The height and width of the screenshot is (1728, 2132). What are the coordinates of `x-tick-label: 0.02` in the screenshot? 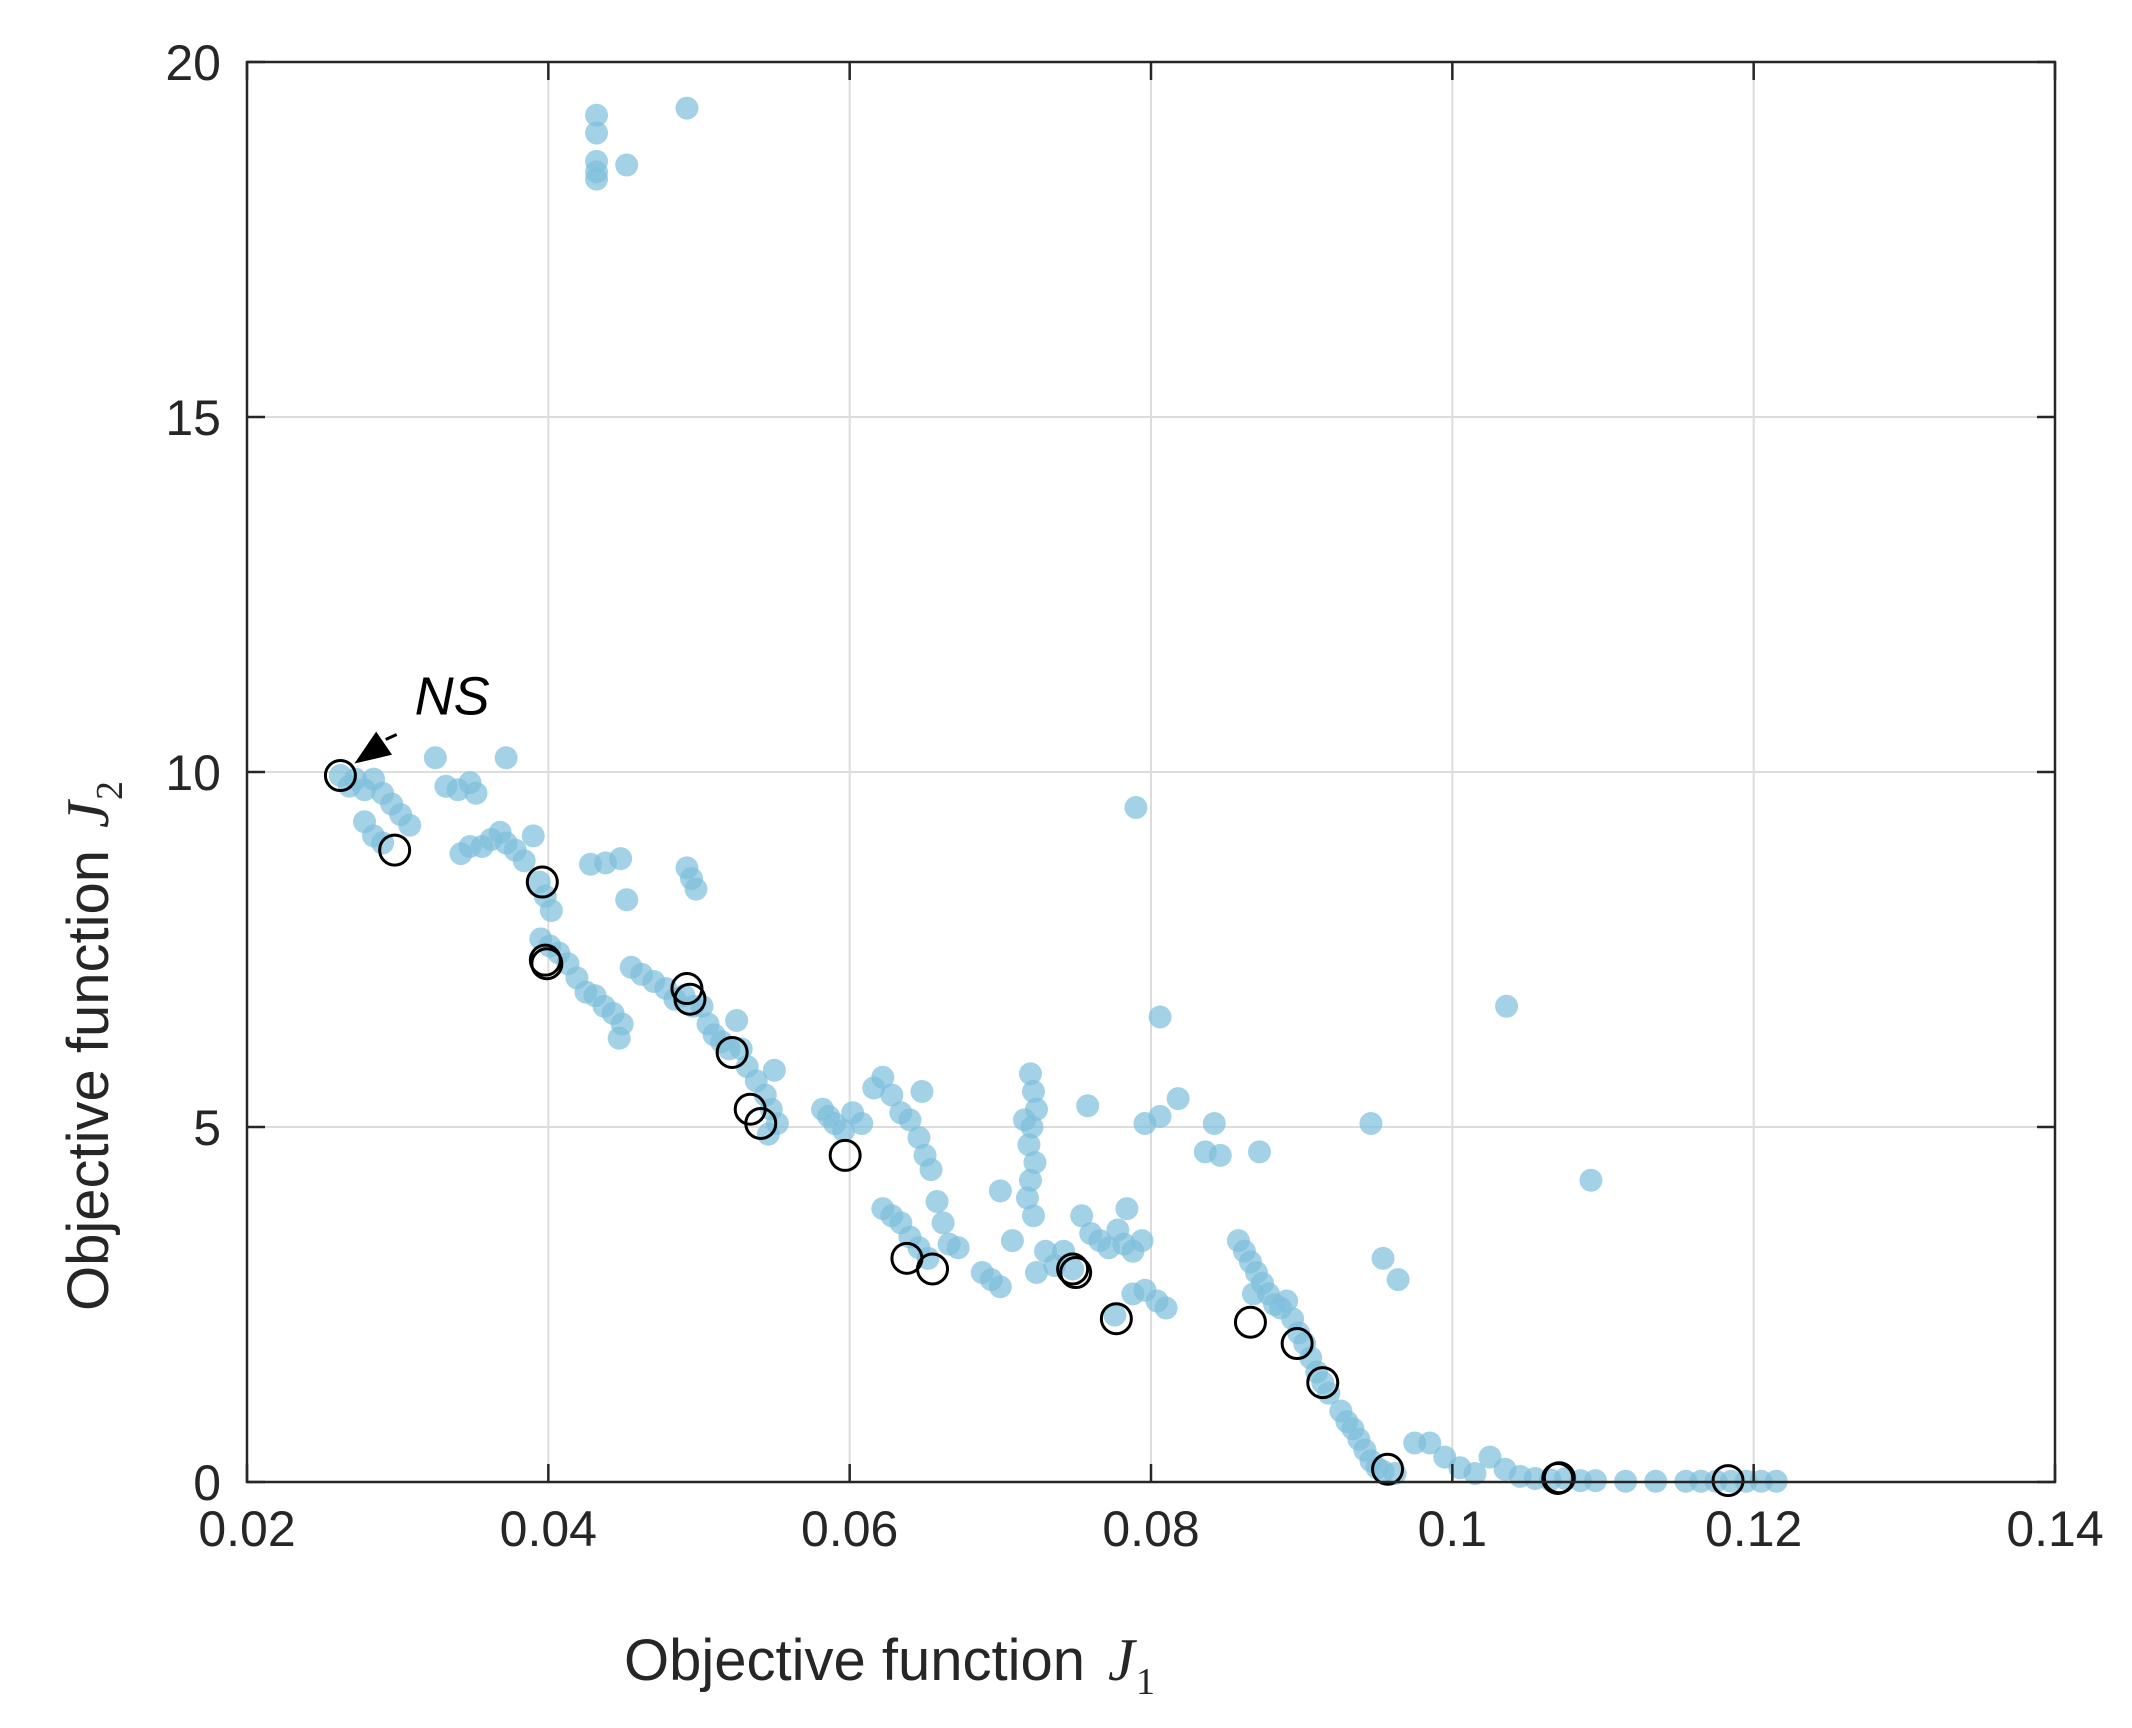 It's located at (246, 1529).